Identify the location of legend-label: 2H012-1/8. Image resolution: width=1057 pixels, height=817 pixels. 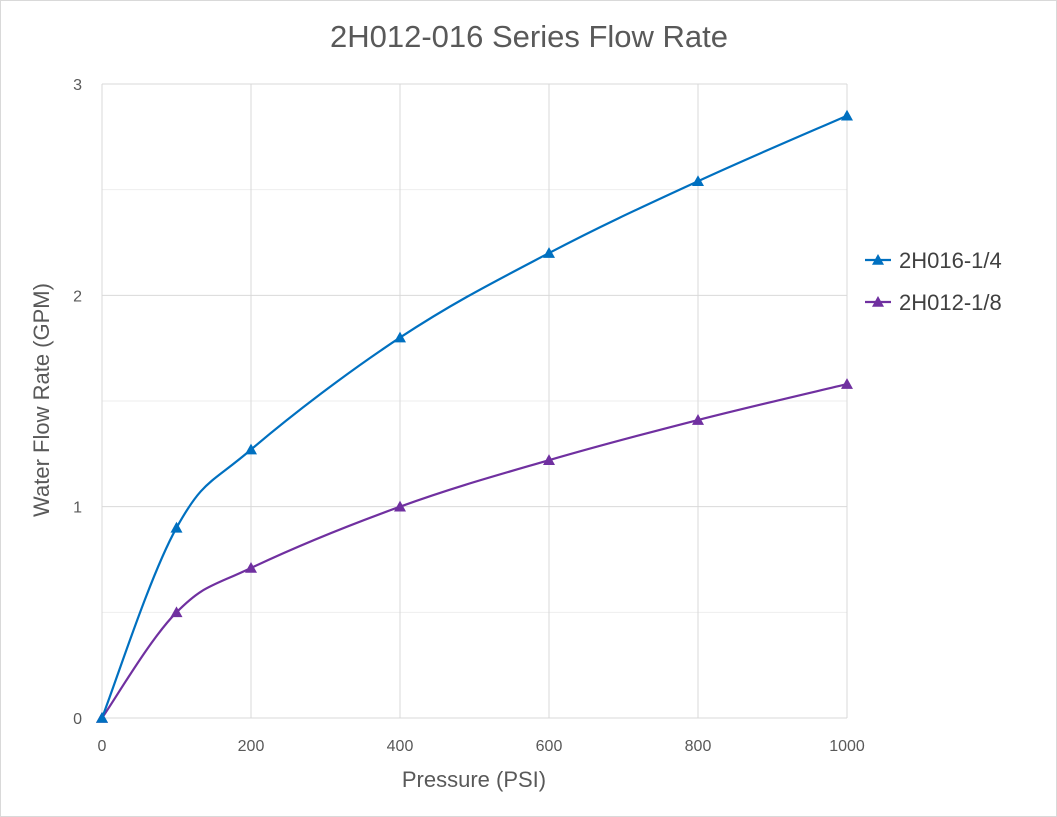
(950, 302).